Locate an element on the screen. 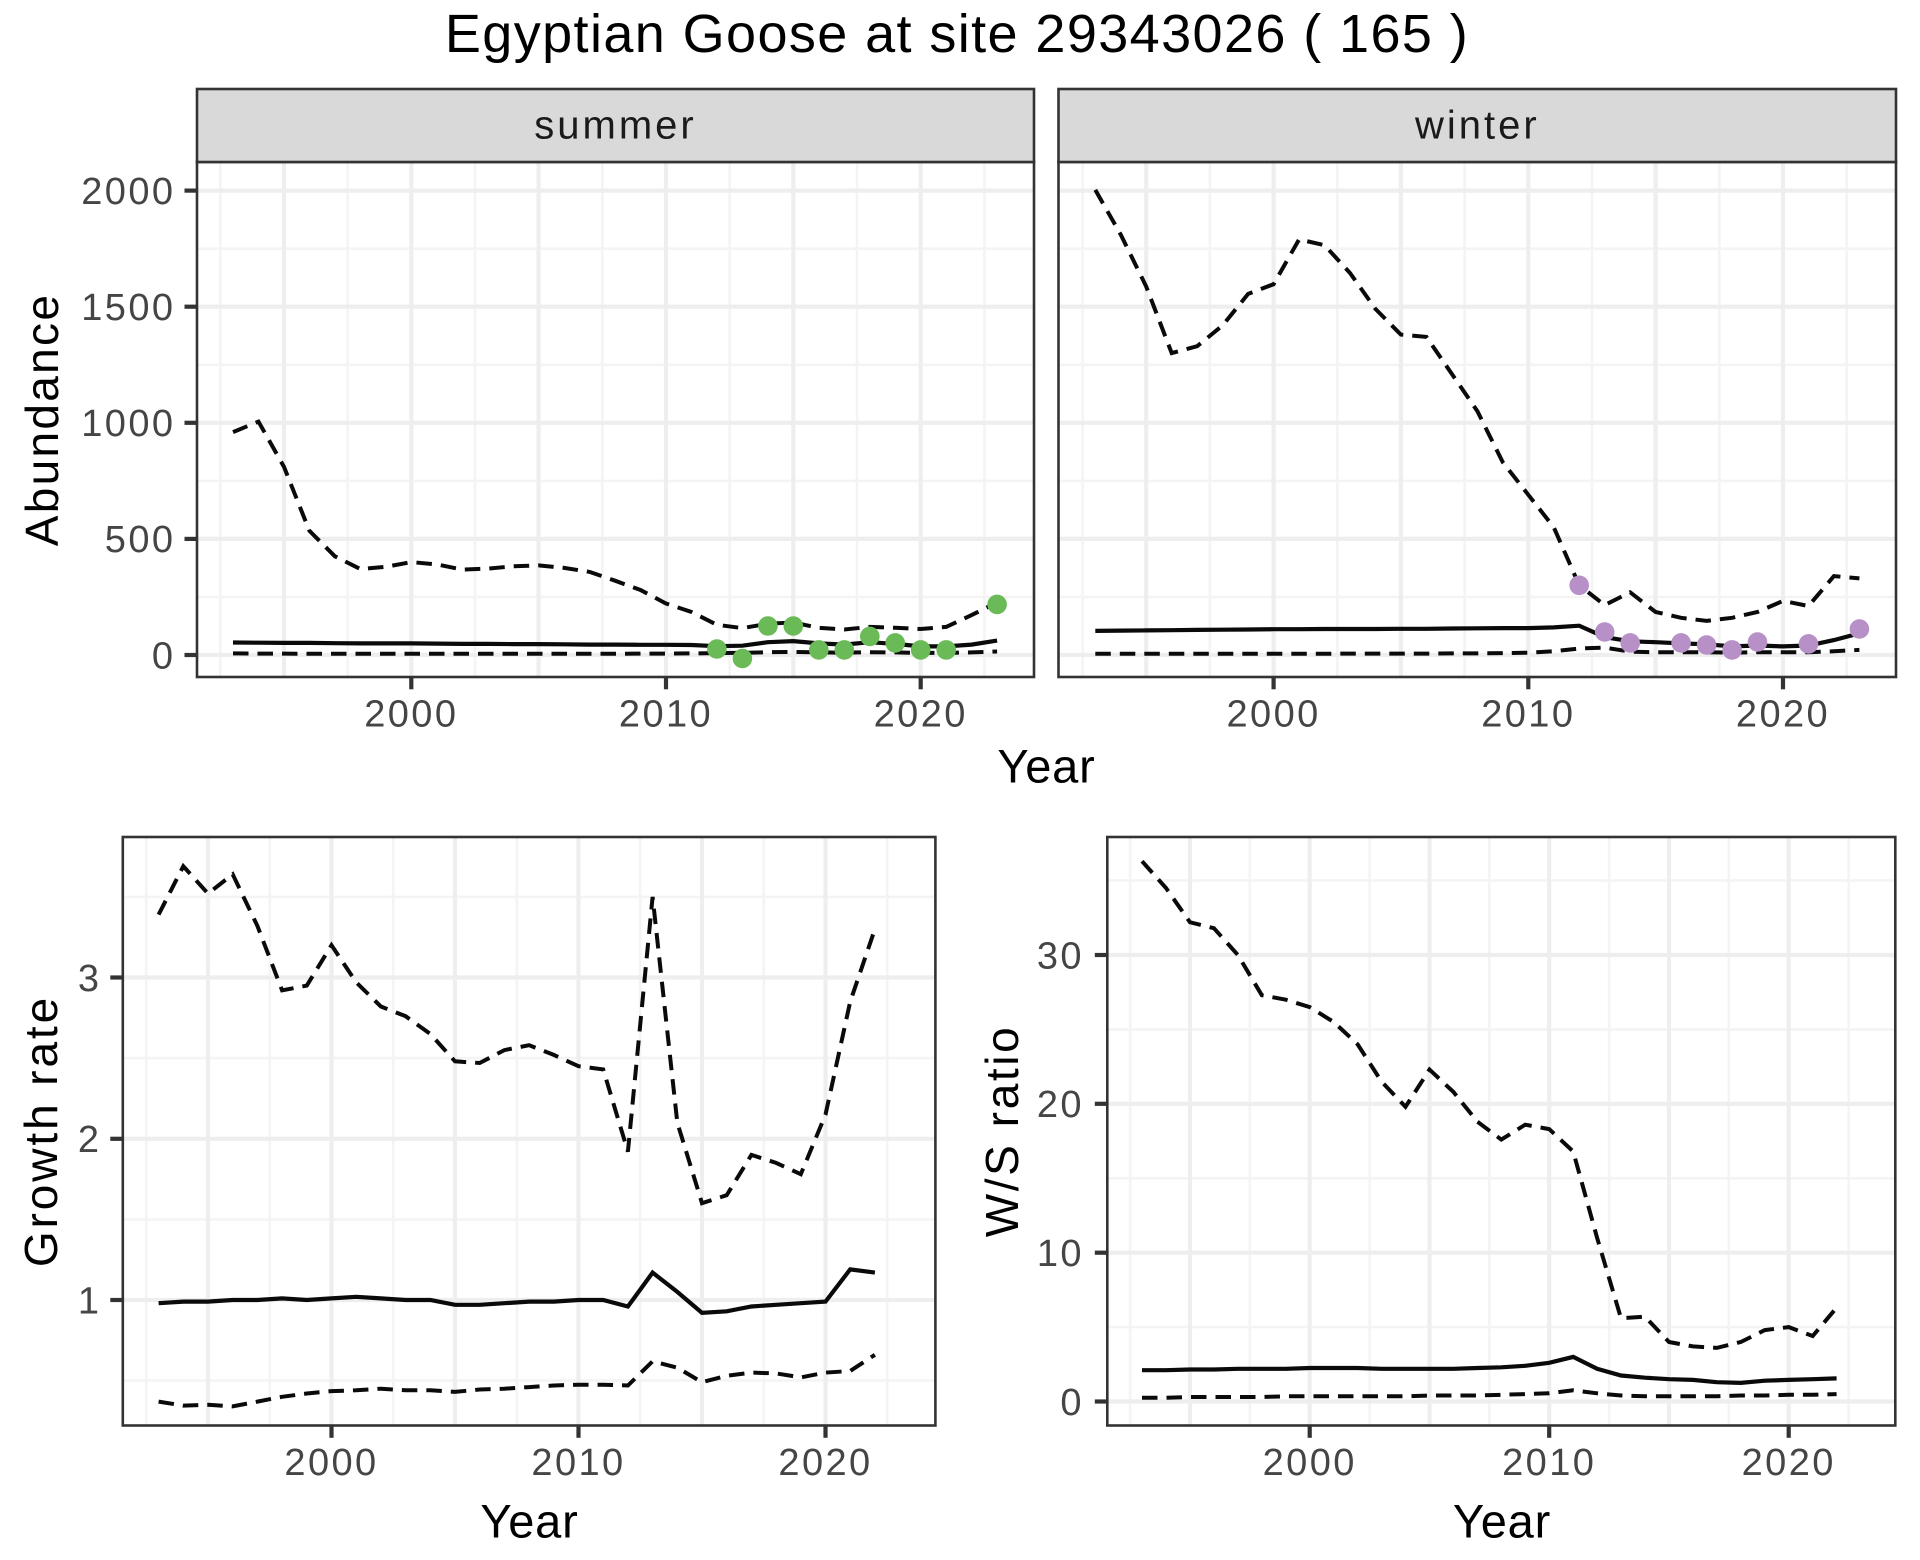 The height and width of the screenshot is (1560, 1920). svg-text: 500 is located at coordinates (140, 540).